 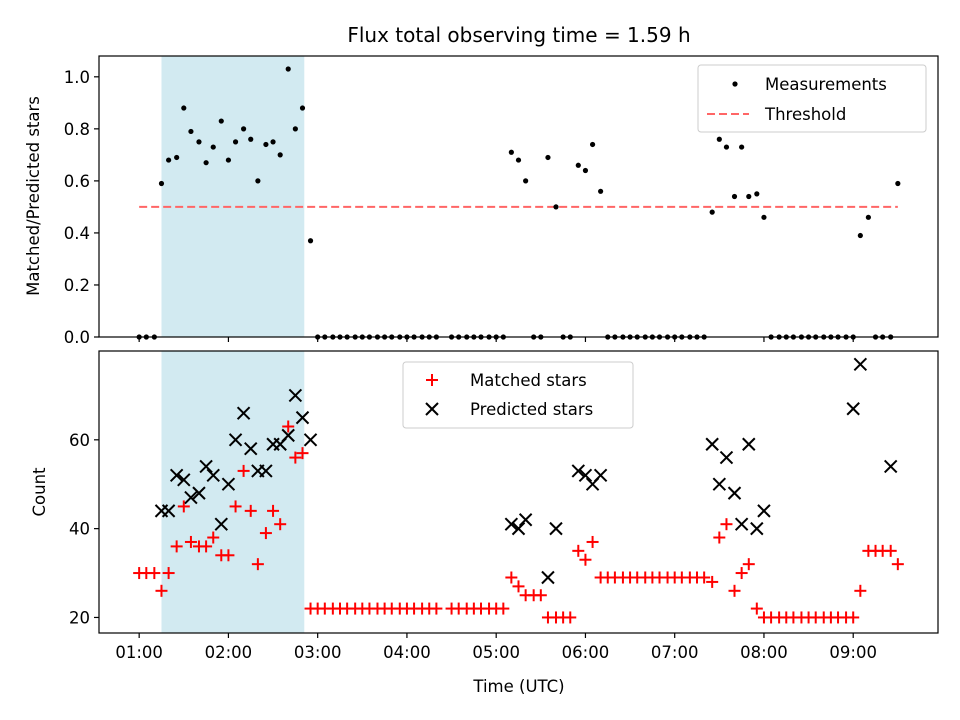 I want to click on legend-matched-label: Matched stars, so click(x=528, y=380).